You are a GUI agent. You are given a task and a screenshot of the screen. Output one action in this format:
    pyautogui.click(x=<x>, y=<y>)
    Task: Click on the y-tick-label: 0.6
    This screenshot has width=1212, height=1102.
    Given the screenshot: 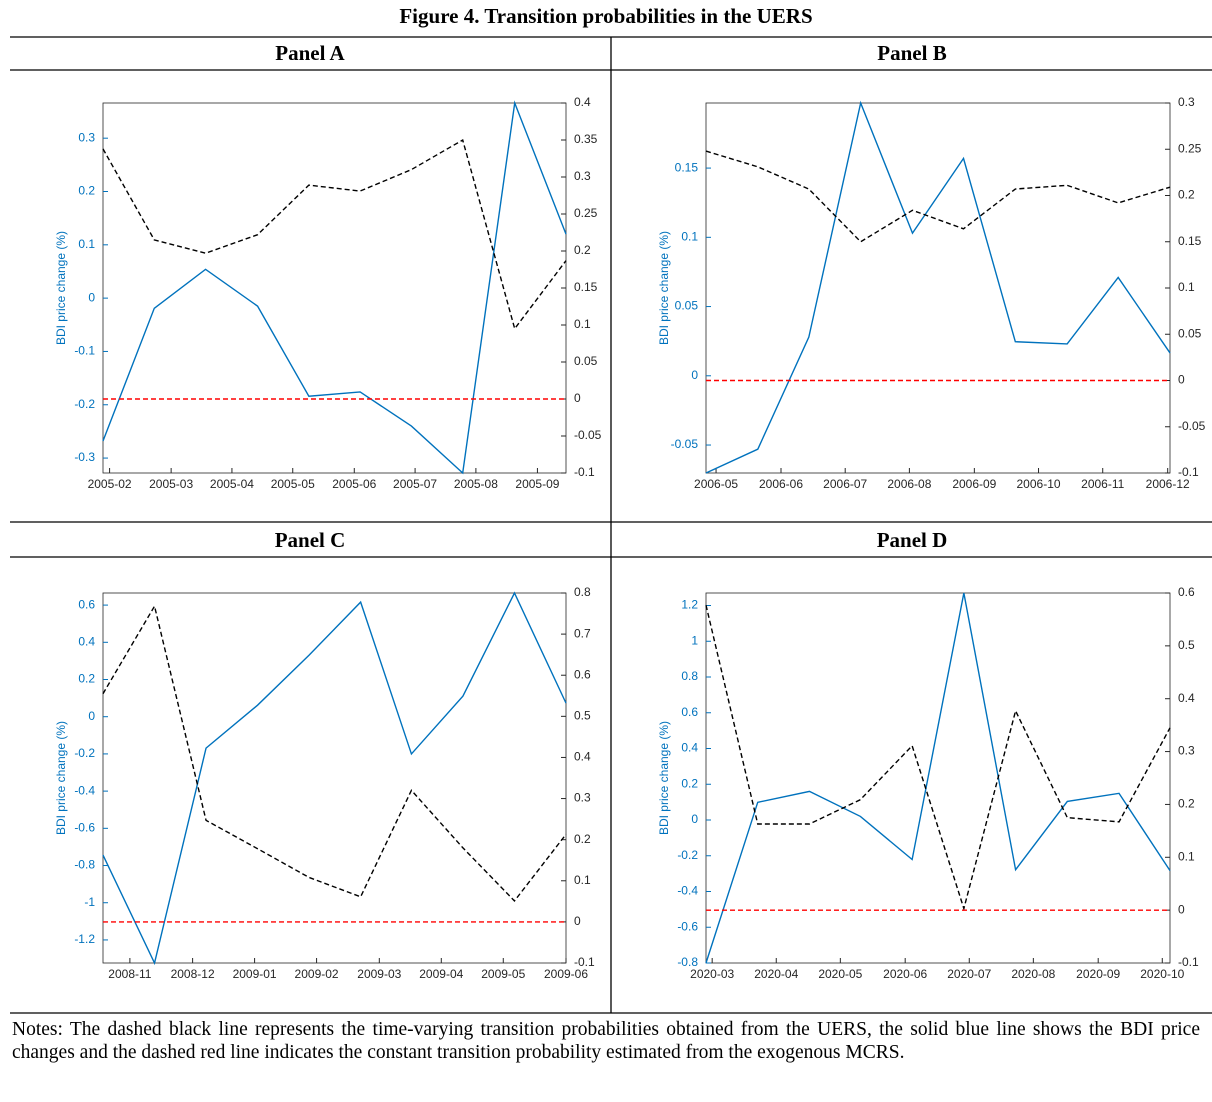 What is the action you would take?
    pyautogui.click(x=86, y=604)
    